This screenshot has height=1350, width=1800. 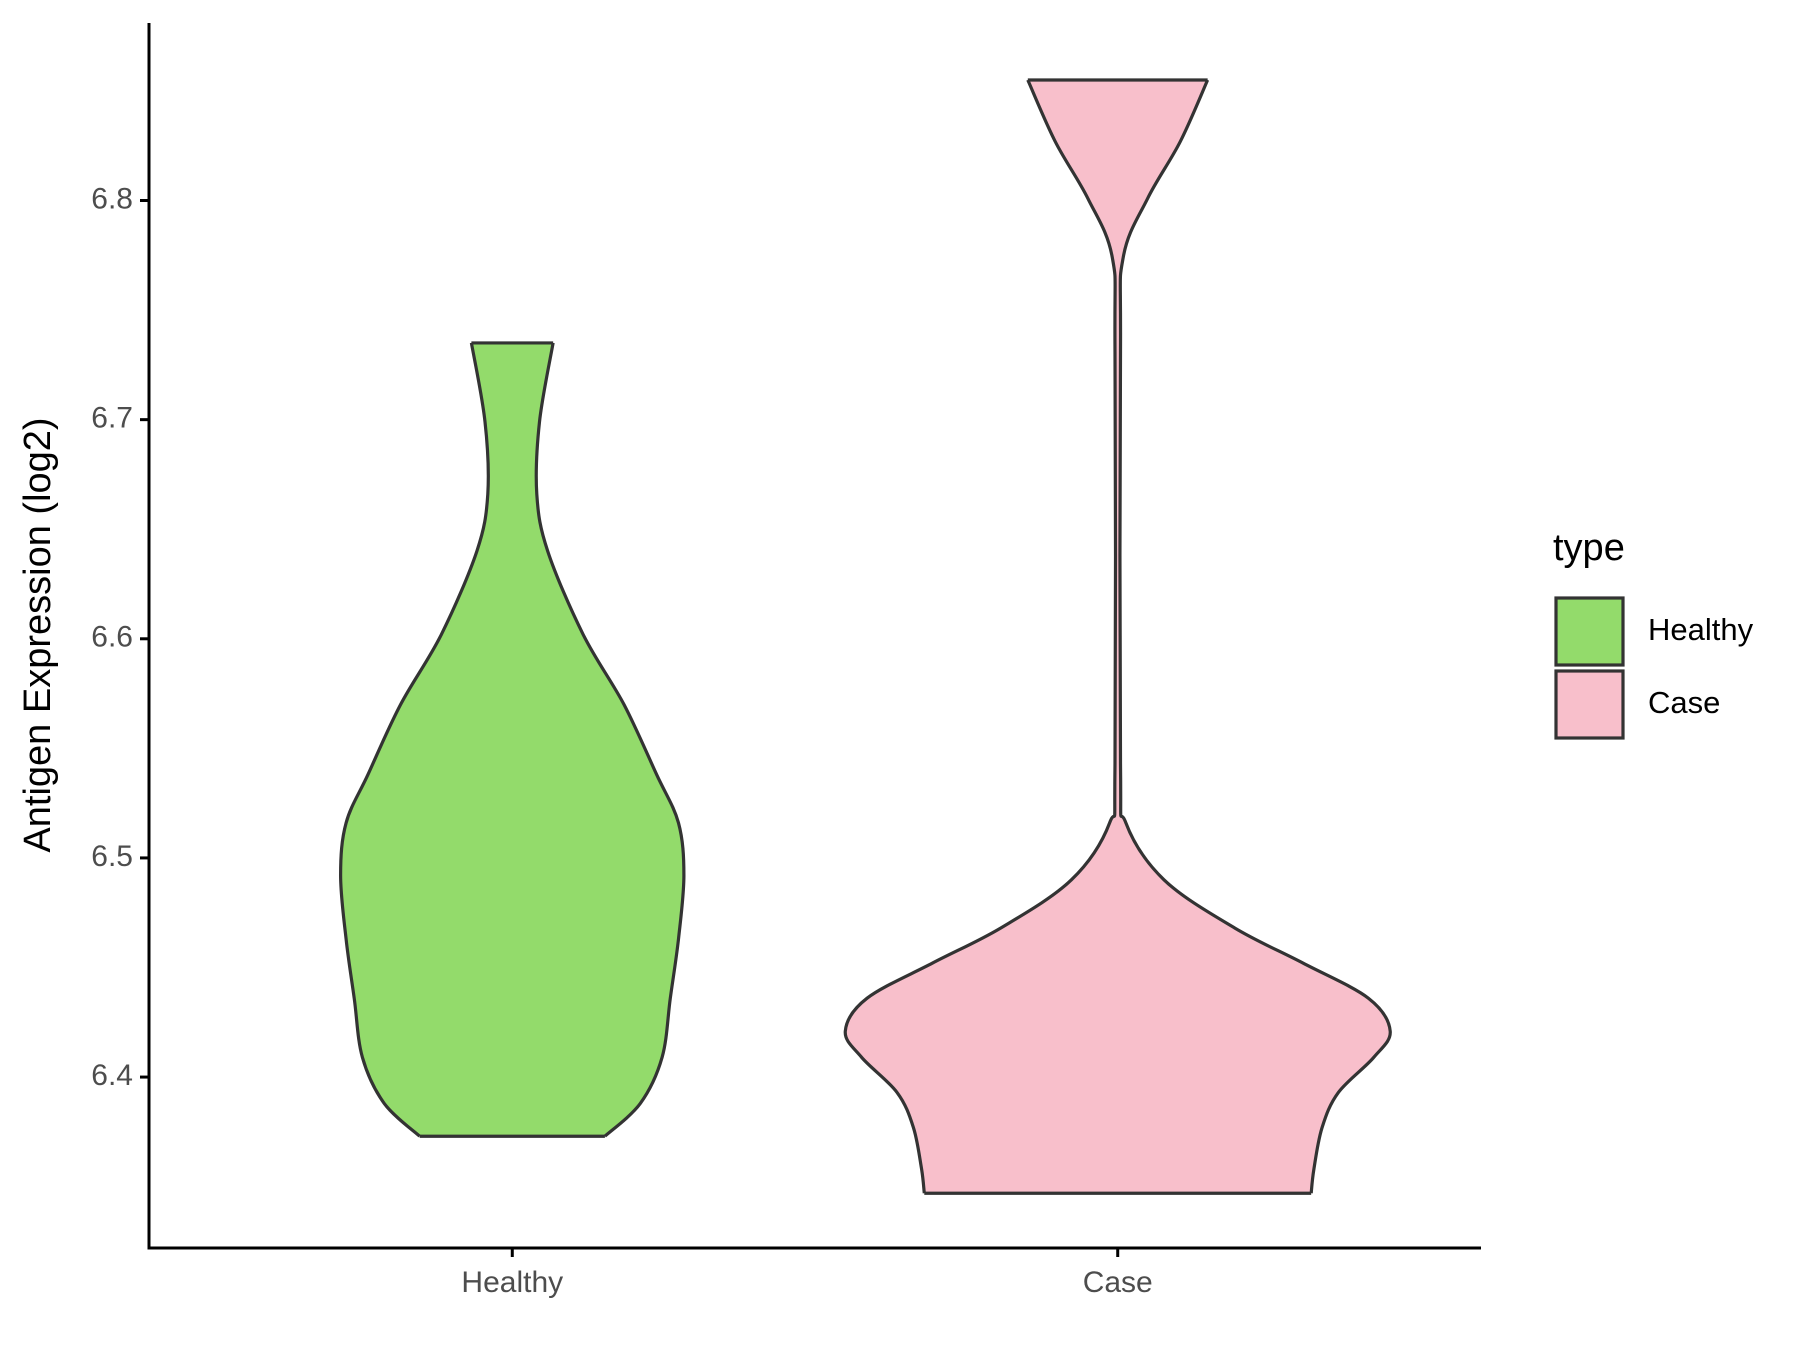 What do you see at coordinates (112, 418) in the screenshot?
I see `y-tick-label: 6.7` at bounding box center [112, 418].